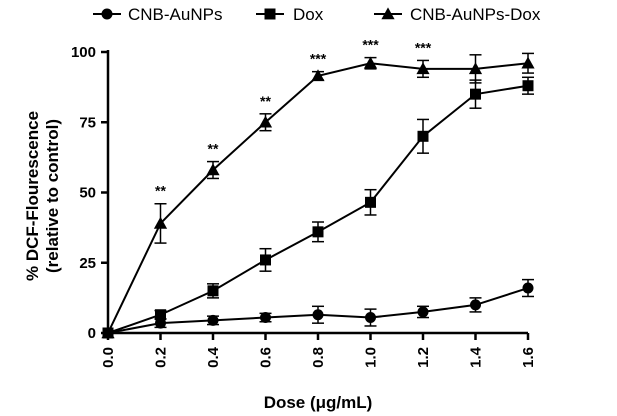 Image resolution: width=617 pixels, height=416 pixels. What do you see at coordinates (475, 14) in the screenshot?
I see `legend-label-2: CNB-AuNPs-Dox` at bounding box center [475, 14].